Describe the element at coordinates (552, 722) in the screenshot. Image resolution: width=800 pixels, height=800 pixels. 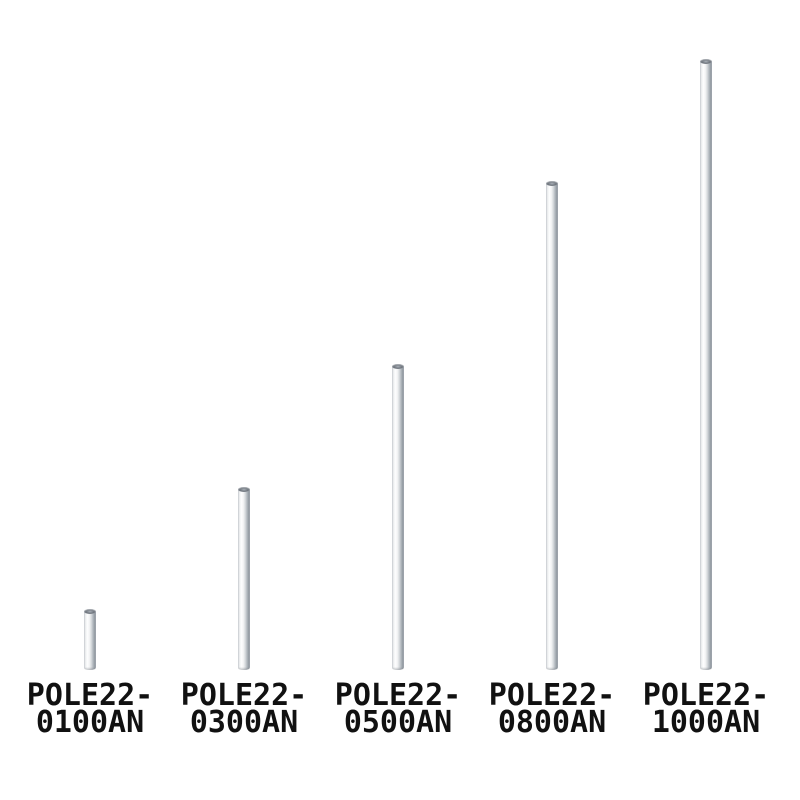
I see `product-code-line2: 0800AN` at that location.